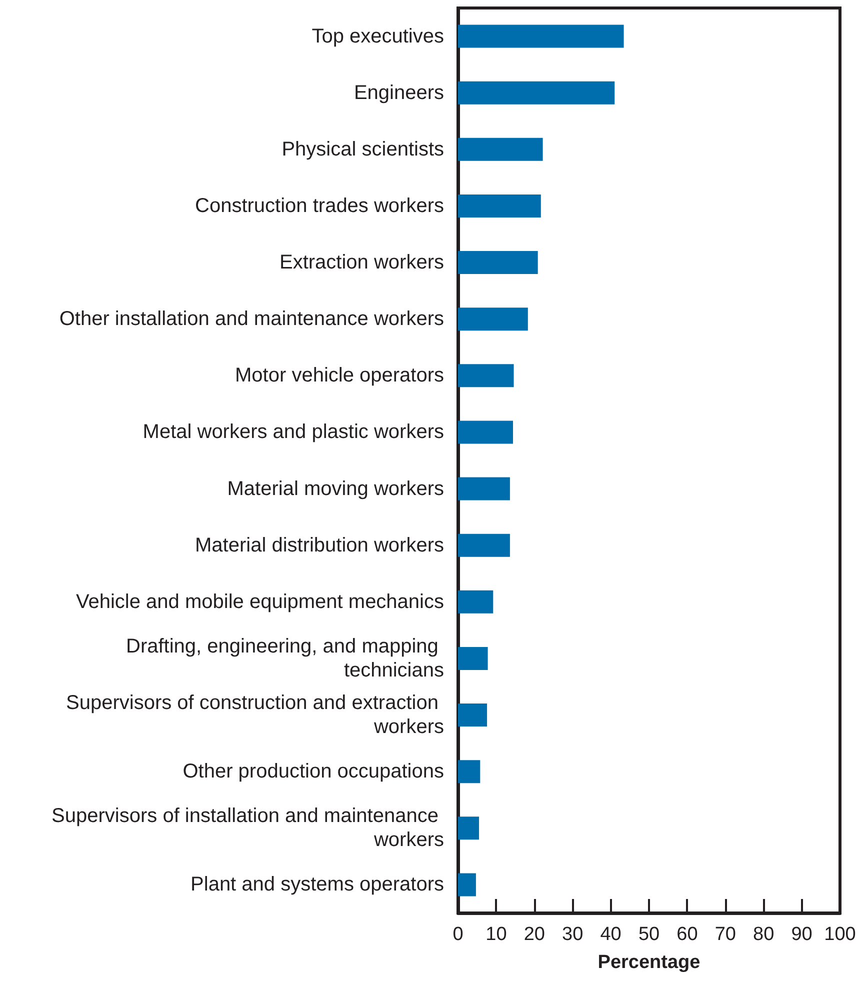 This screenshot has width=861, height=982. I want to click on x-tick-label: 30, so click(573, 934).